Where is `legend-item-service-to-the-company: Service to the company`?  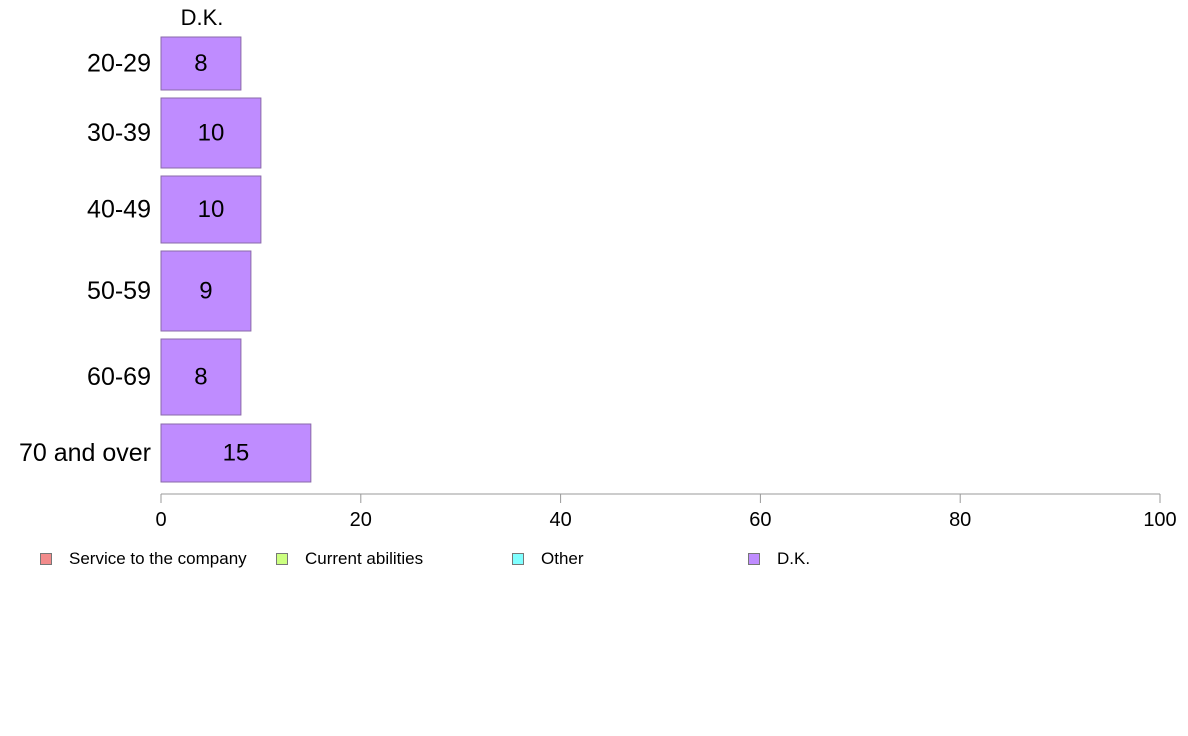 legend-item-service-to-the-company: Service to the company is located at coordinates (143, 559).